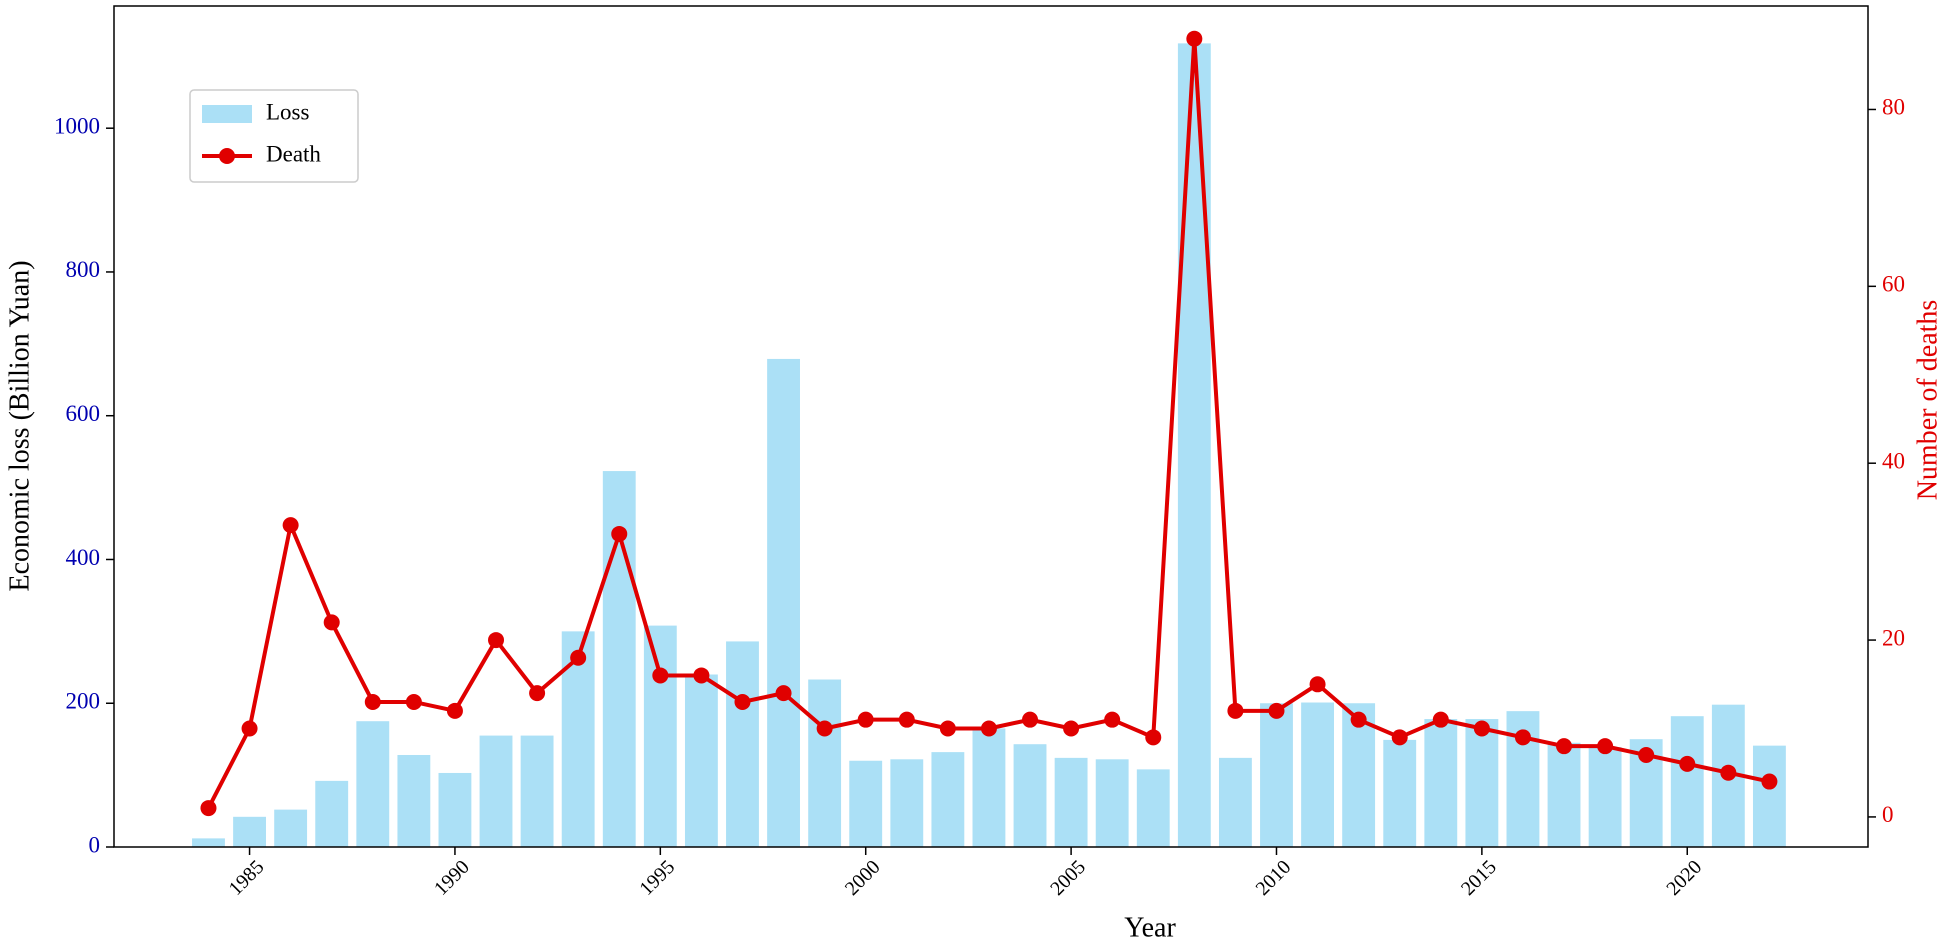 The image size is (1949, 944). I want to click on x-tick-label: 2005, so click(1068, 878).